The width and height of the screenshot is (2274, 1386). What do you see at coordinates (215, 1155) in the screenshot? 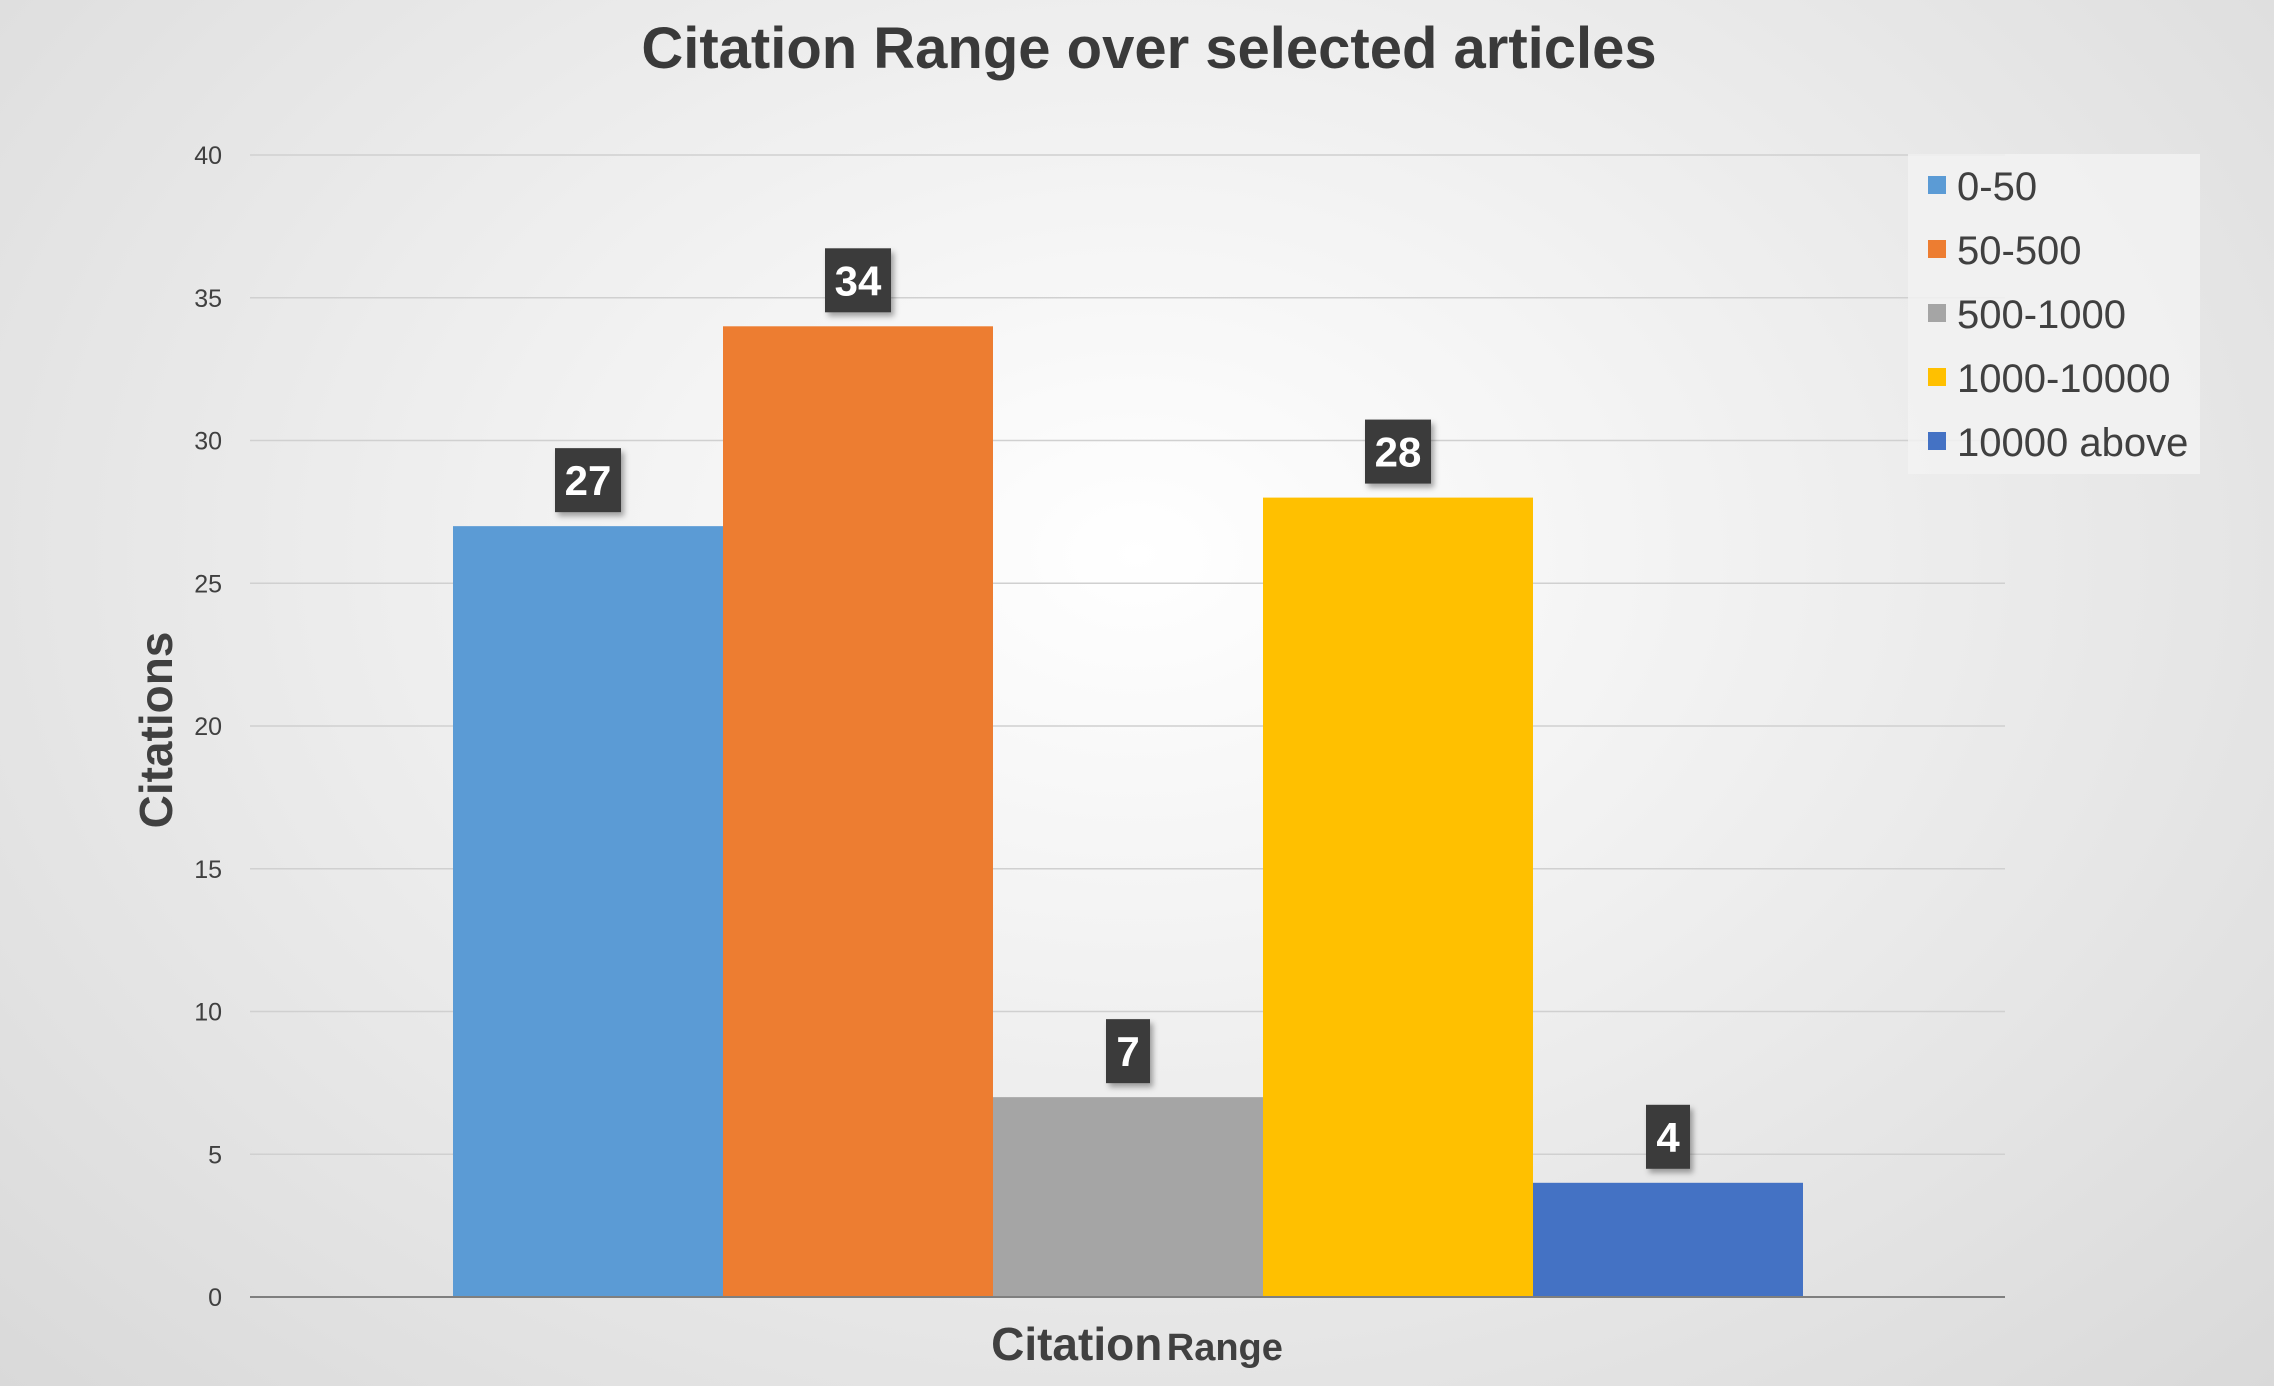
I see `y-tick-label: 5` at bounding box center [215, 1155].